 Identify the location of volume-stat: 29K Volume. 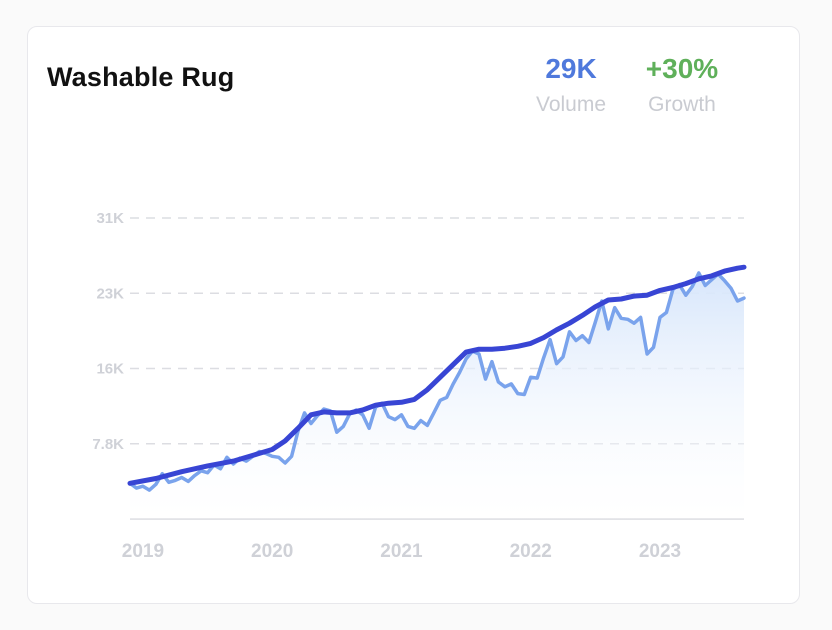
(571, 86).